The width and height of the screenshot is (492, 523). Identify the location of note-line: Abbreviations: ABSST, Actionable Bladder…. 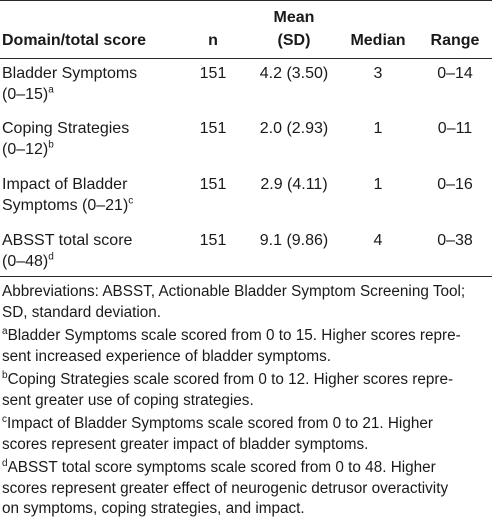
(234, 291).